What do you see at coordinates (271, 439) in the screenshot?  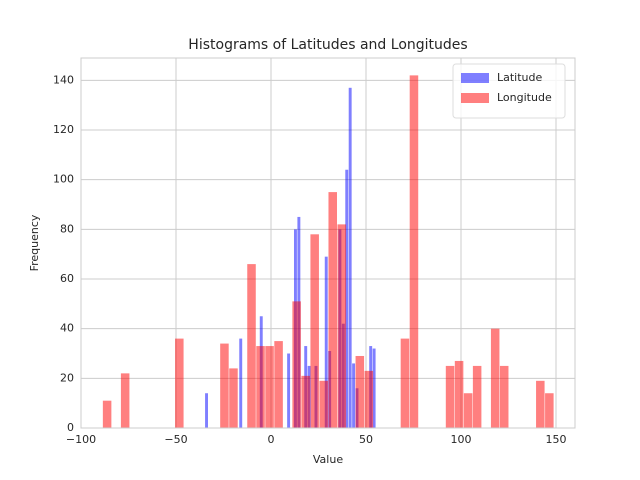 I see `x-tick-label: 0` at bounding box center [271, 439].